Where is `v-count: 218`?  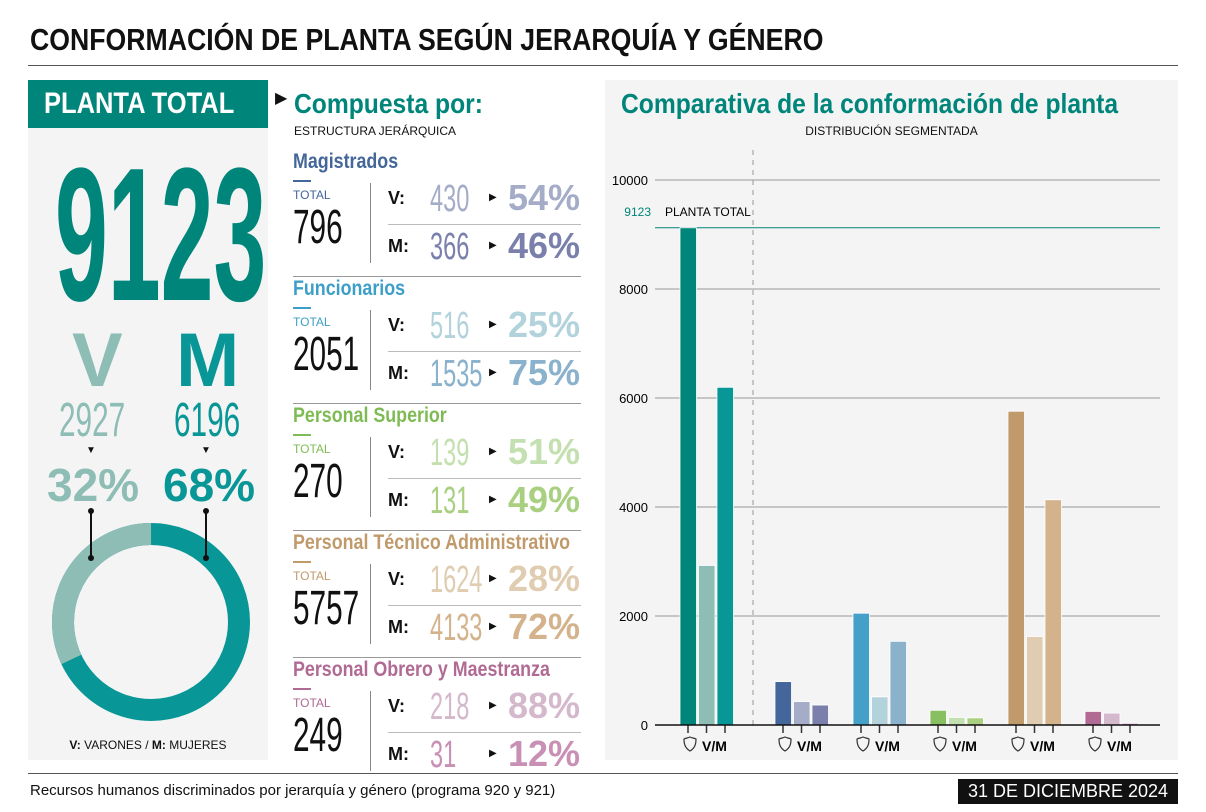 v-count: 218 is located at coordinates (450, 707).